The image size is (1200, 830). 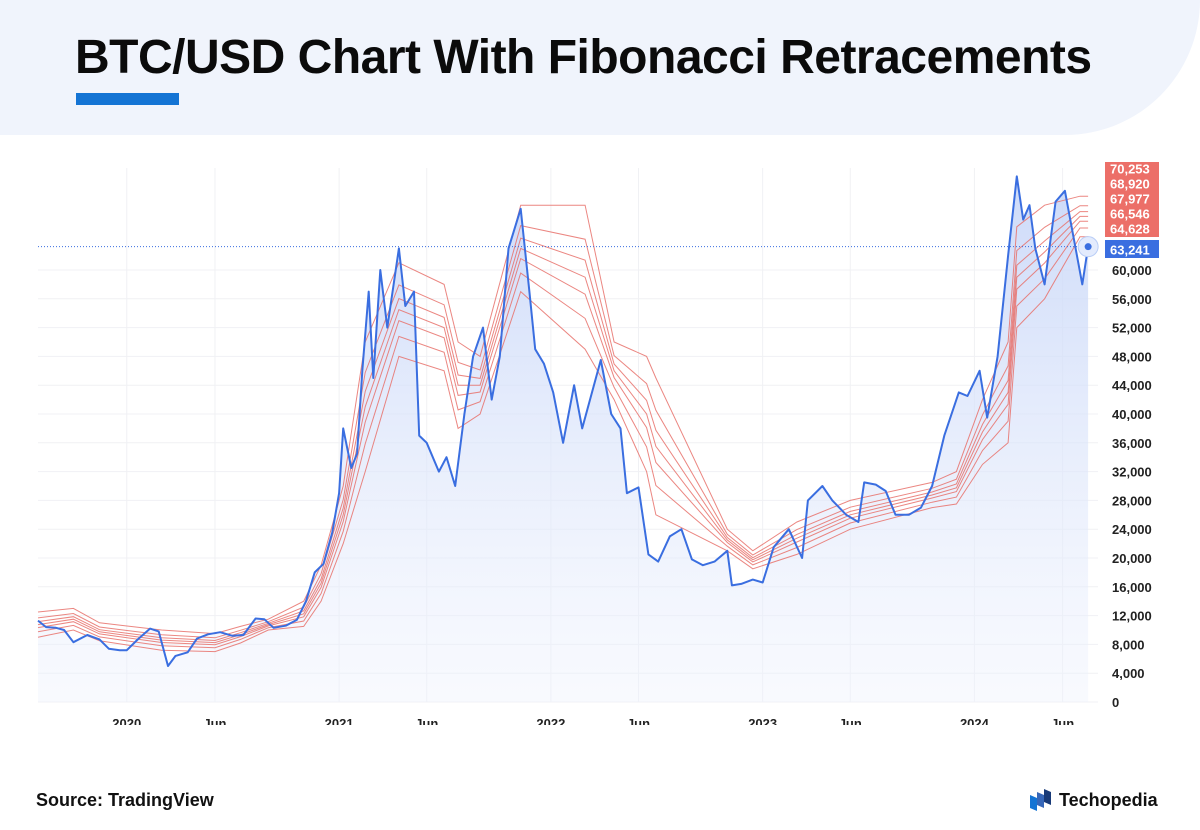 I want to click on fib-price-label: 66,546, so click(x=1130, y=214).